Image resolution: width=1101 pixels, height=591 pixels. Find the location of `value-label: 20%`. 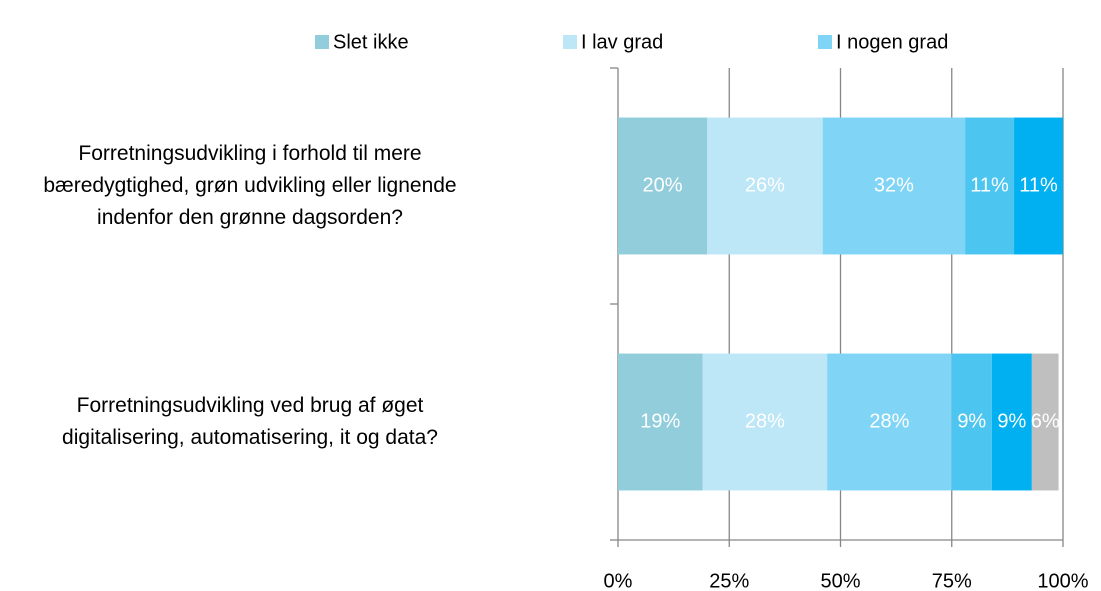

value-label: 20% is located at coordinates (662, 185).